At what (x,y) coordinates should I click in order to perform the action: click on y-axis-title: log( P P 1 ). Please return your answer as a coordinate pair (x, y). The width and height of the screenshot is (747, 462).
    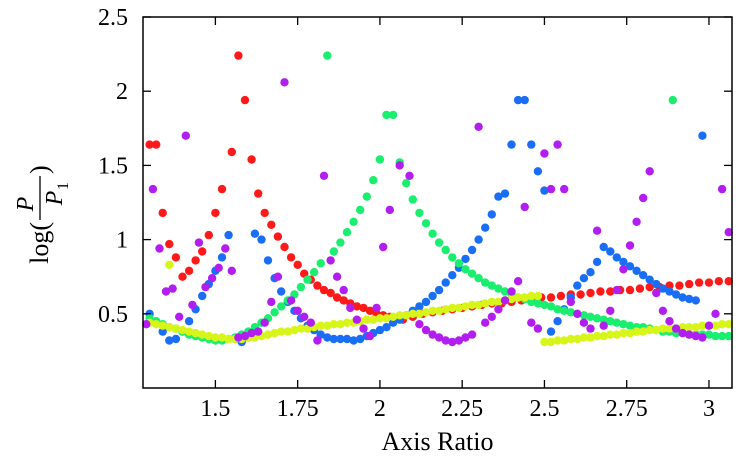
    Looking at the image, I should click on (42, 214).